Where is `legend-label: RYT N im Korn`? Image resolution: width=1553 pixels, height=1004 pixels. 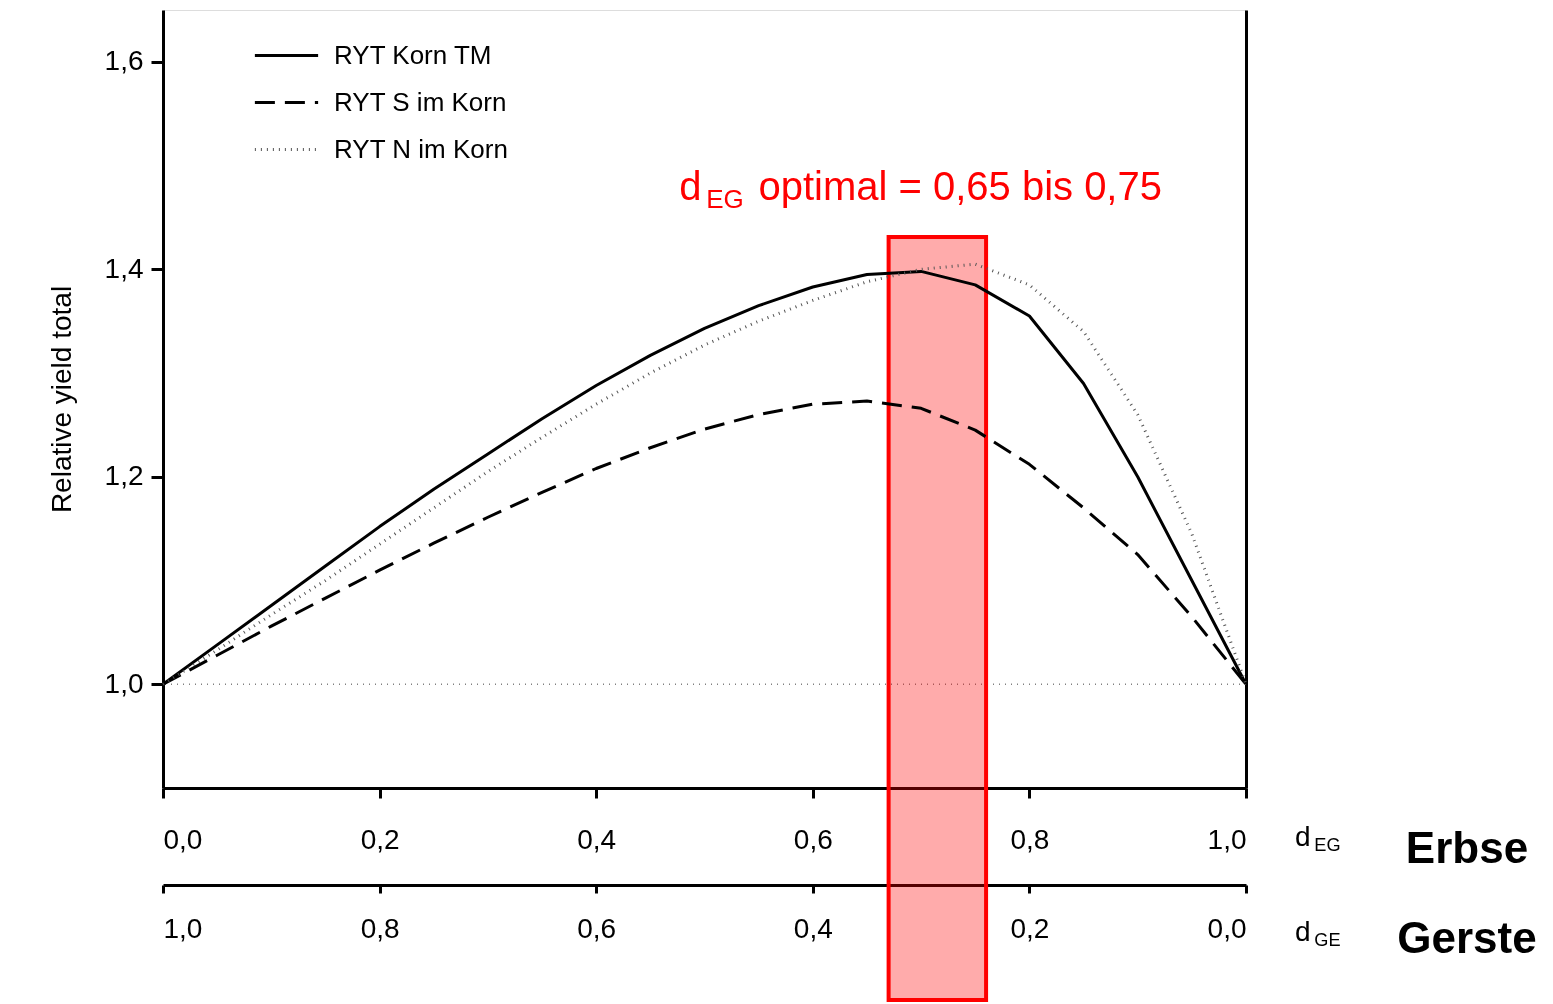
legend-label: RYT N im Korn is located at coordinates (421, 148).